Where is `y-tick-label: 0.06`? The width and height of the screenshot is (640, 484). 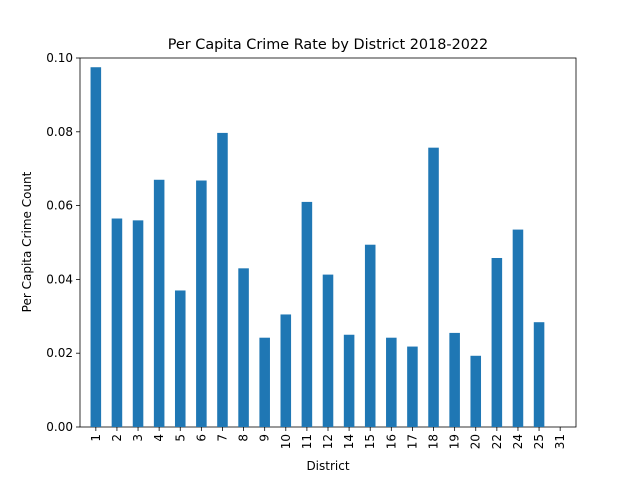 y-tick-label: 0.06 is located at coordinates (59, 206).